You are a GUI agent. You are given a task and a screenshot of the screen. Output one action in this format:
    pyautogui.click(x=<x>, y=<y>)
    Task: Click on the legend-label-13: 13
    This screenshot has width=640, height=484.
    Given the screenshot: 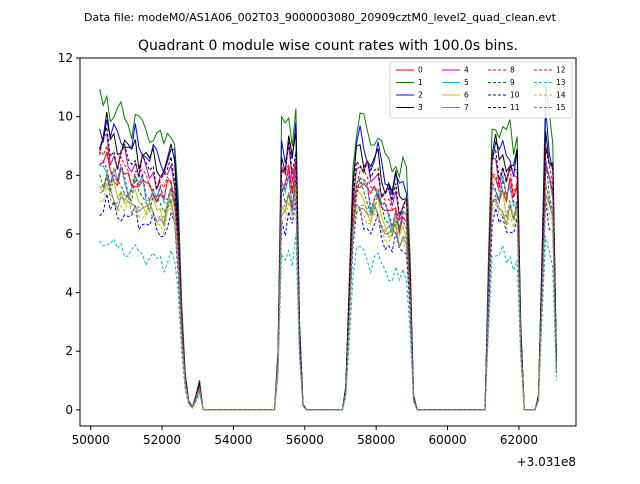 What is the action you would take?
    pyautogui.click(x=561, y=82)
    